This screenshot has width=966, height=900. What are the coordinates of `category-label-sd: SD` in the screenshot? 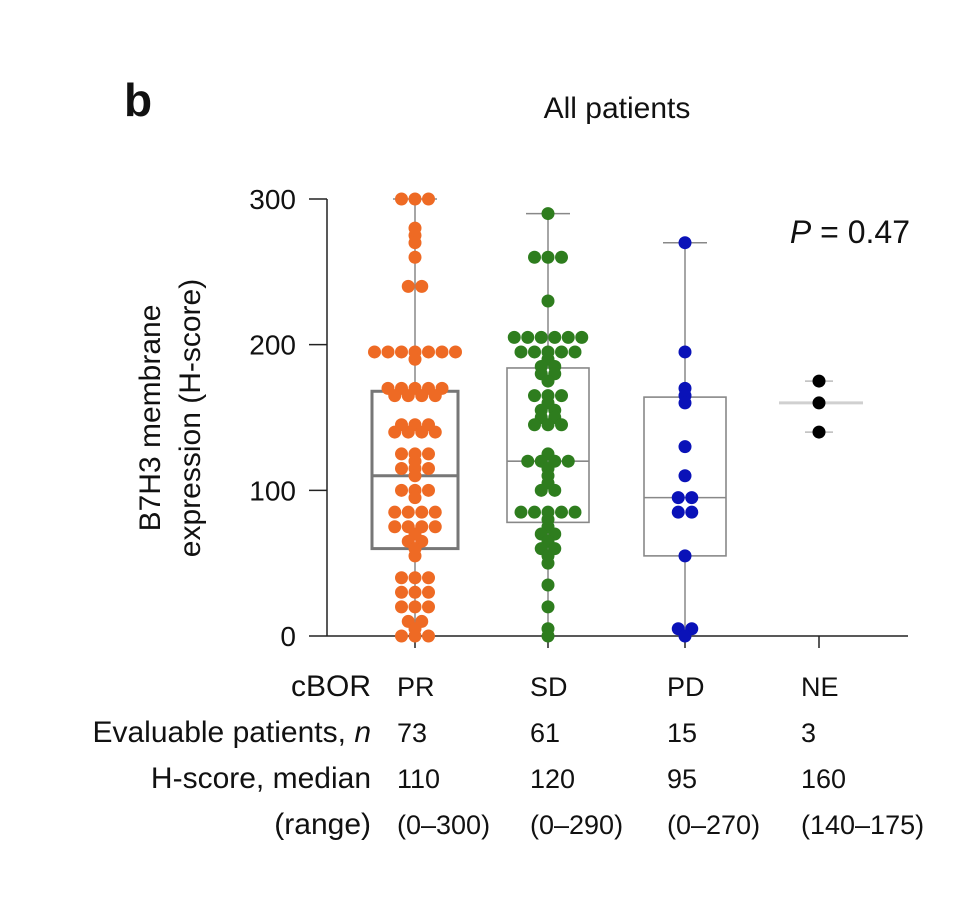 It's located at (549, 687).